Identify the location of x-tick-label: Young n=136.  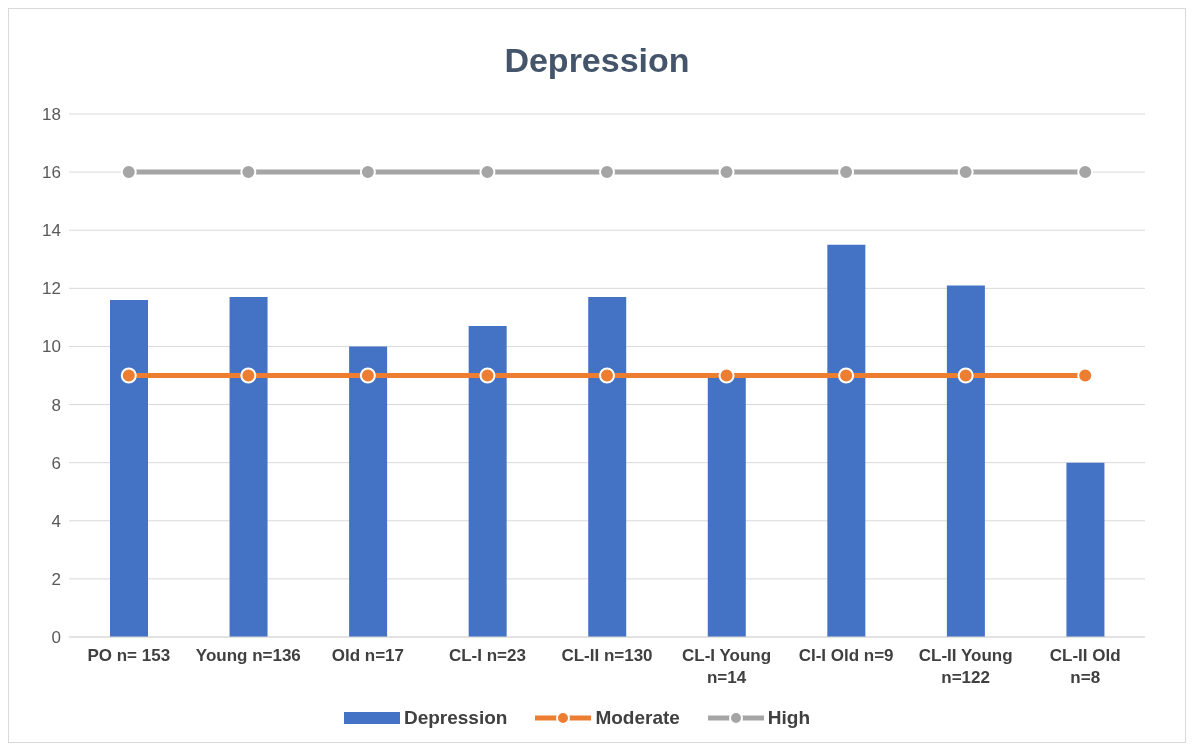
(248, 655).